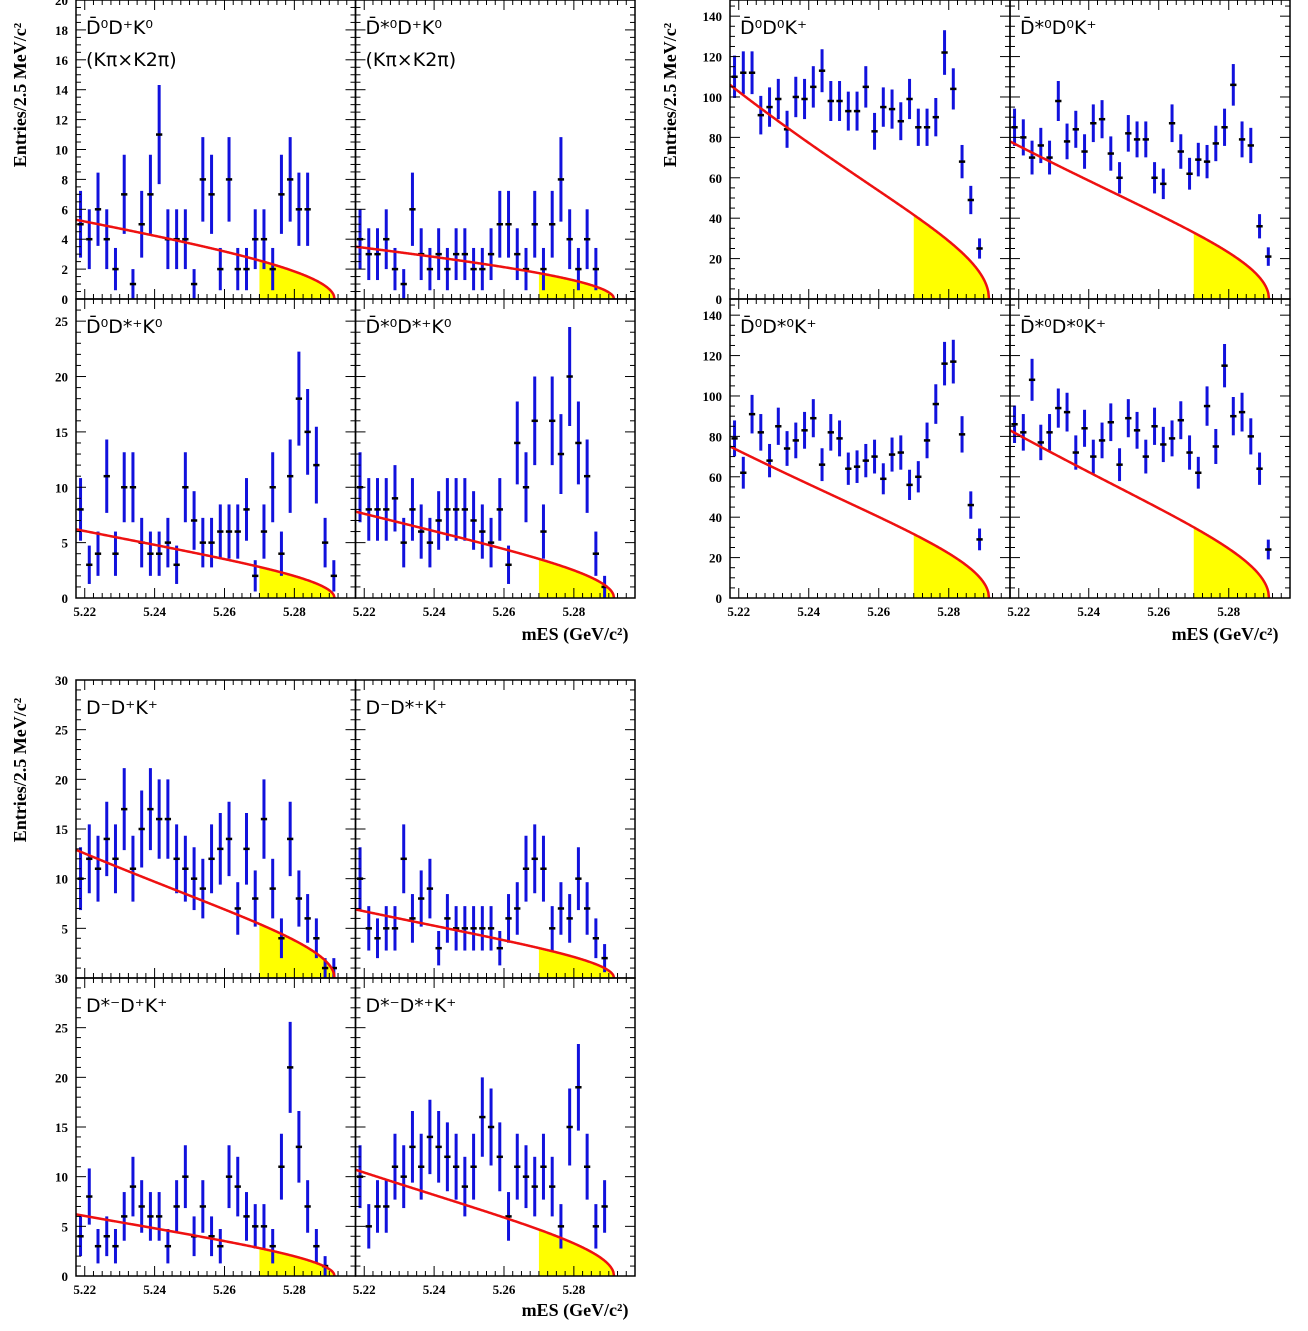  What do you see at coordinates (406, 708) in the screenshot?
I see `panel-label: D⁻D*⁺K⁺` at bounding box center [406, 708].